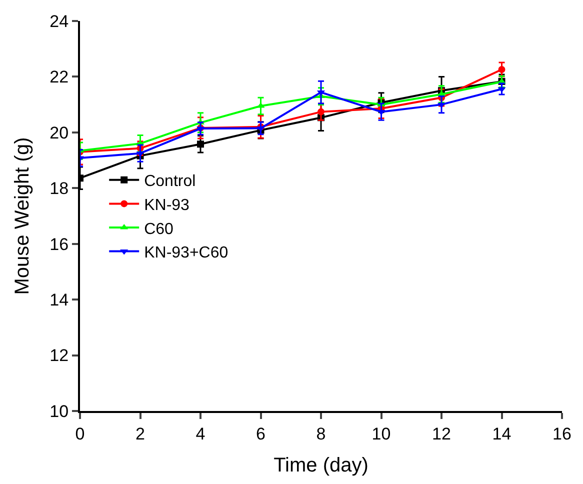  What do you see at coordinates (59, 244) in the screenshot?
I see `y-tick-label: 16` at bounding box center [59, 244].